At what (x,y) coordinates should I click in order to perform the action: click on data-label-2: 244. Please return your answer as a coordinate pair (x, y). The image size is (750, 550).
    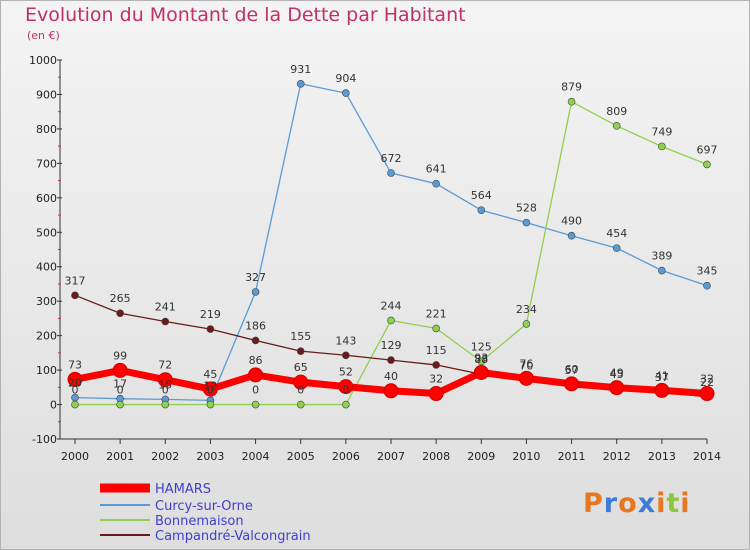
    Looking at the image, I should click on (391, 305).